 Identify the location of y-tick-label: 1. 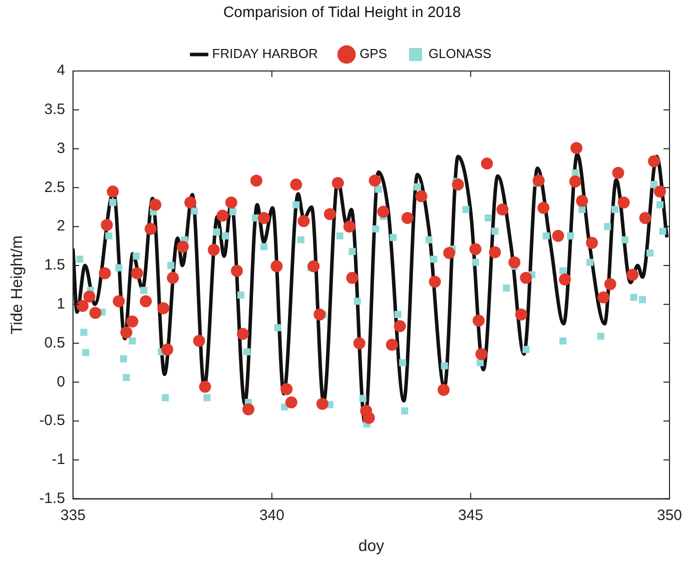
(61, 303).